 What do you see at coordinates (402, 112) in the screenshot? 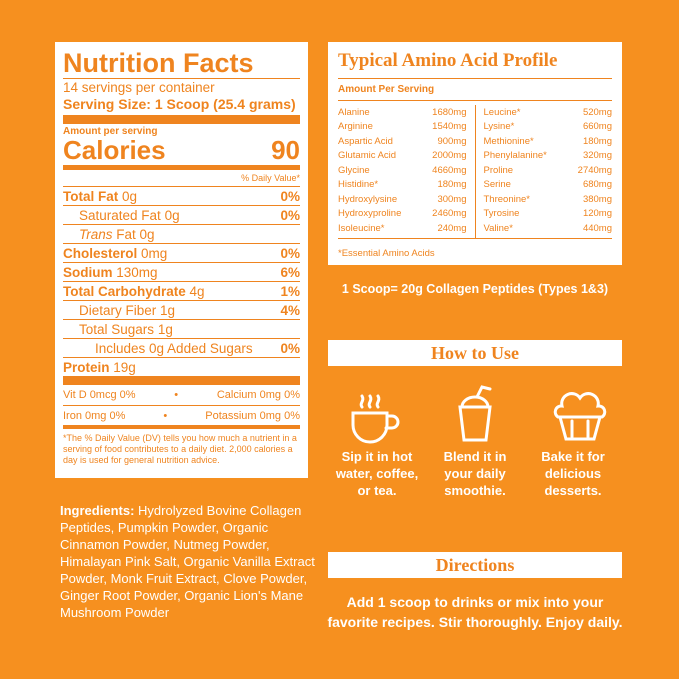
I see `amino-row: Alanine 1680mg` at bounding box center [402, 112].